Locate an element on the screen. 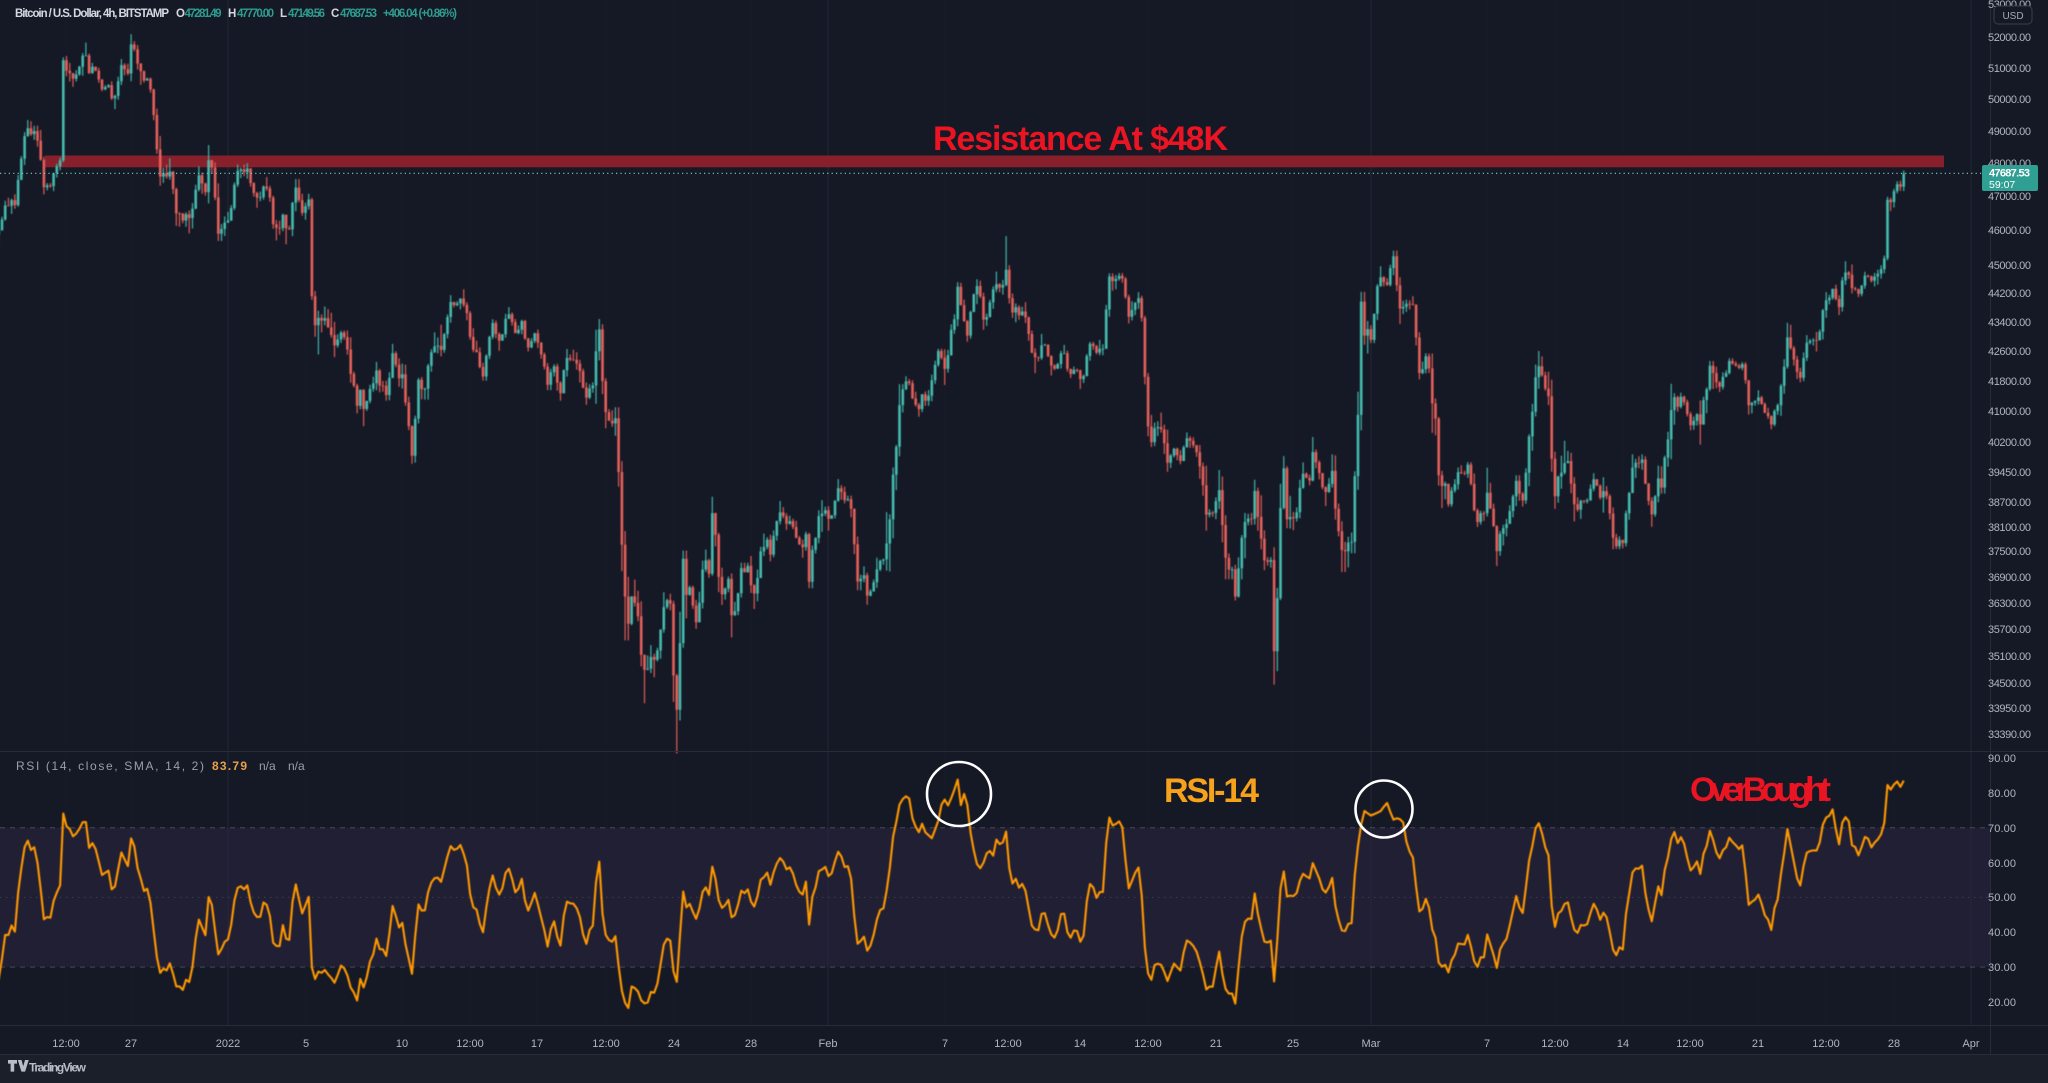 This screenshot has width=2048, height=1083. svg-text: 40200.00 is located at coordinates (2009, 443).